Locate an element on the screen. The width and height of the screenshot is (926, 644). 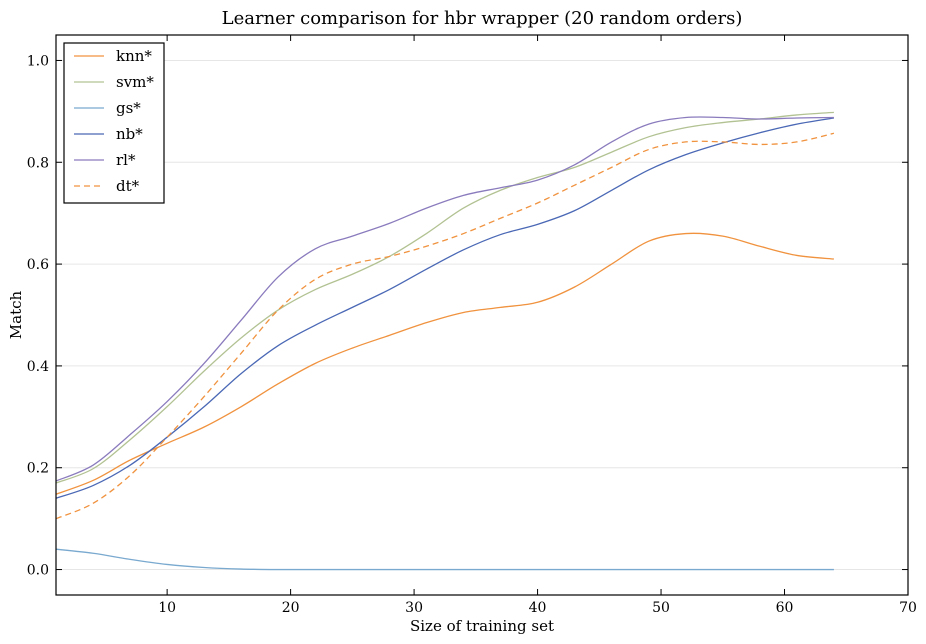
legend-label: svm* is located at coordinates (135, 82).